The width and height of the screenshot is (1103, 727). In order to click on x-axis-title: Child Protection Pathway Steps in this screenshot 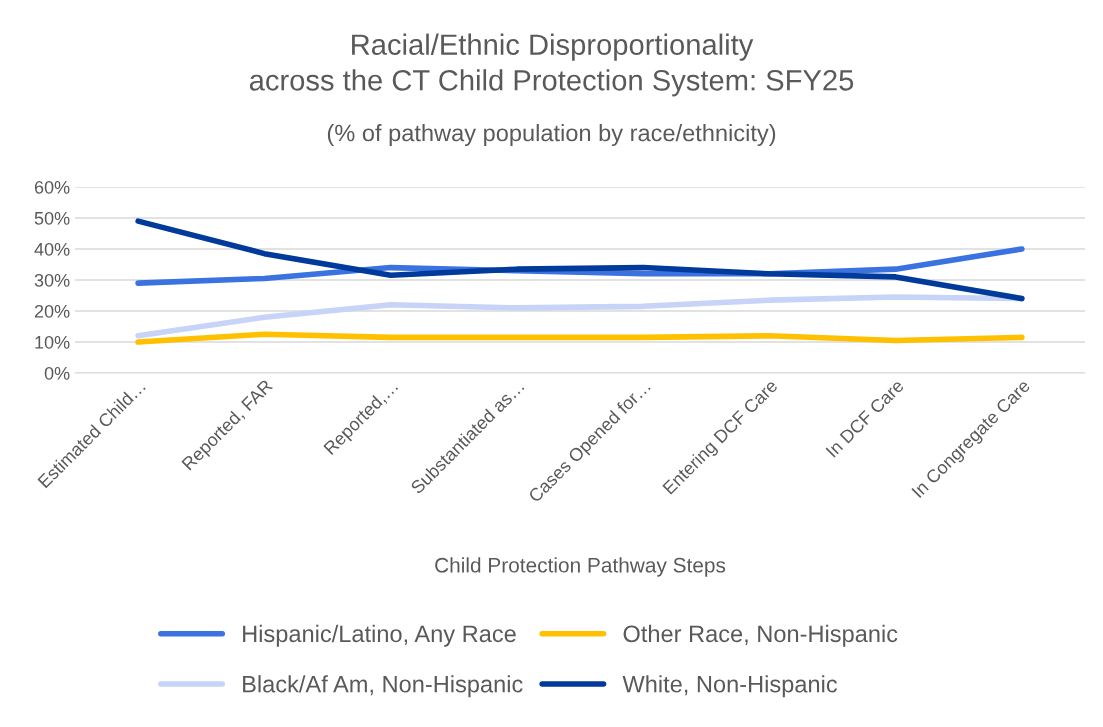, I will do `click(580, 567)`.